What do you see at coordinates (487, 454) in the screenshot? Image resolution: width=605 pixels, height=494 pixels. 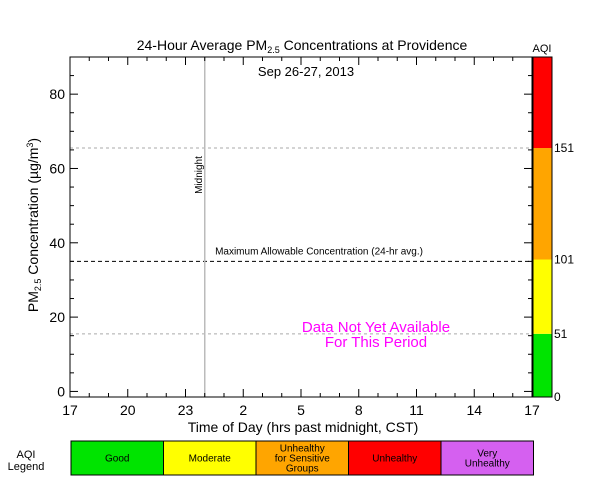 I see `legend-label-4-0: Very` at bounding box center [487, 454].